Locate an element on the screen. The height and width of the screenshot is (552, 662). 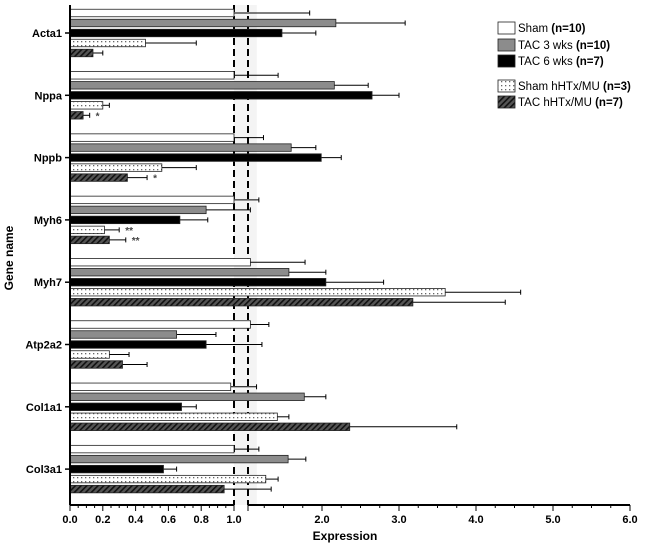
legend-item-3: Sham hHTx/MU (n=3) is located at coordinates (564, 86).